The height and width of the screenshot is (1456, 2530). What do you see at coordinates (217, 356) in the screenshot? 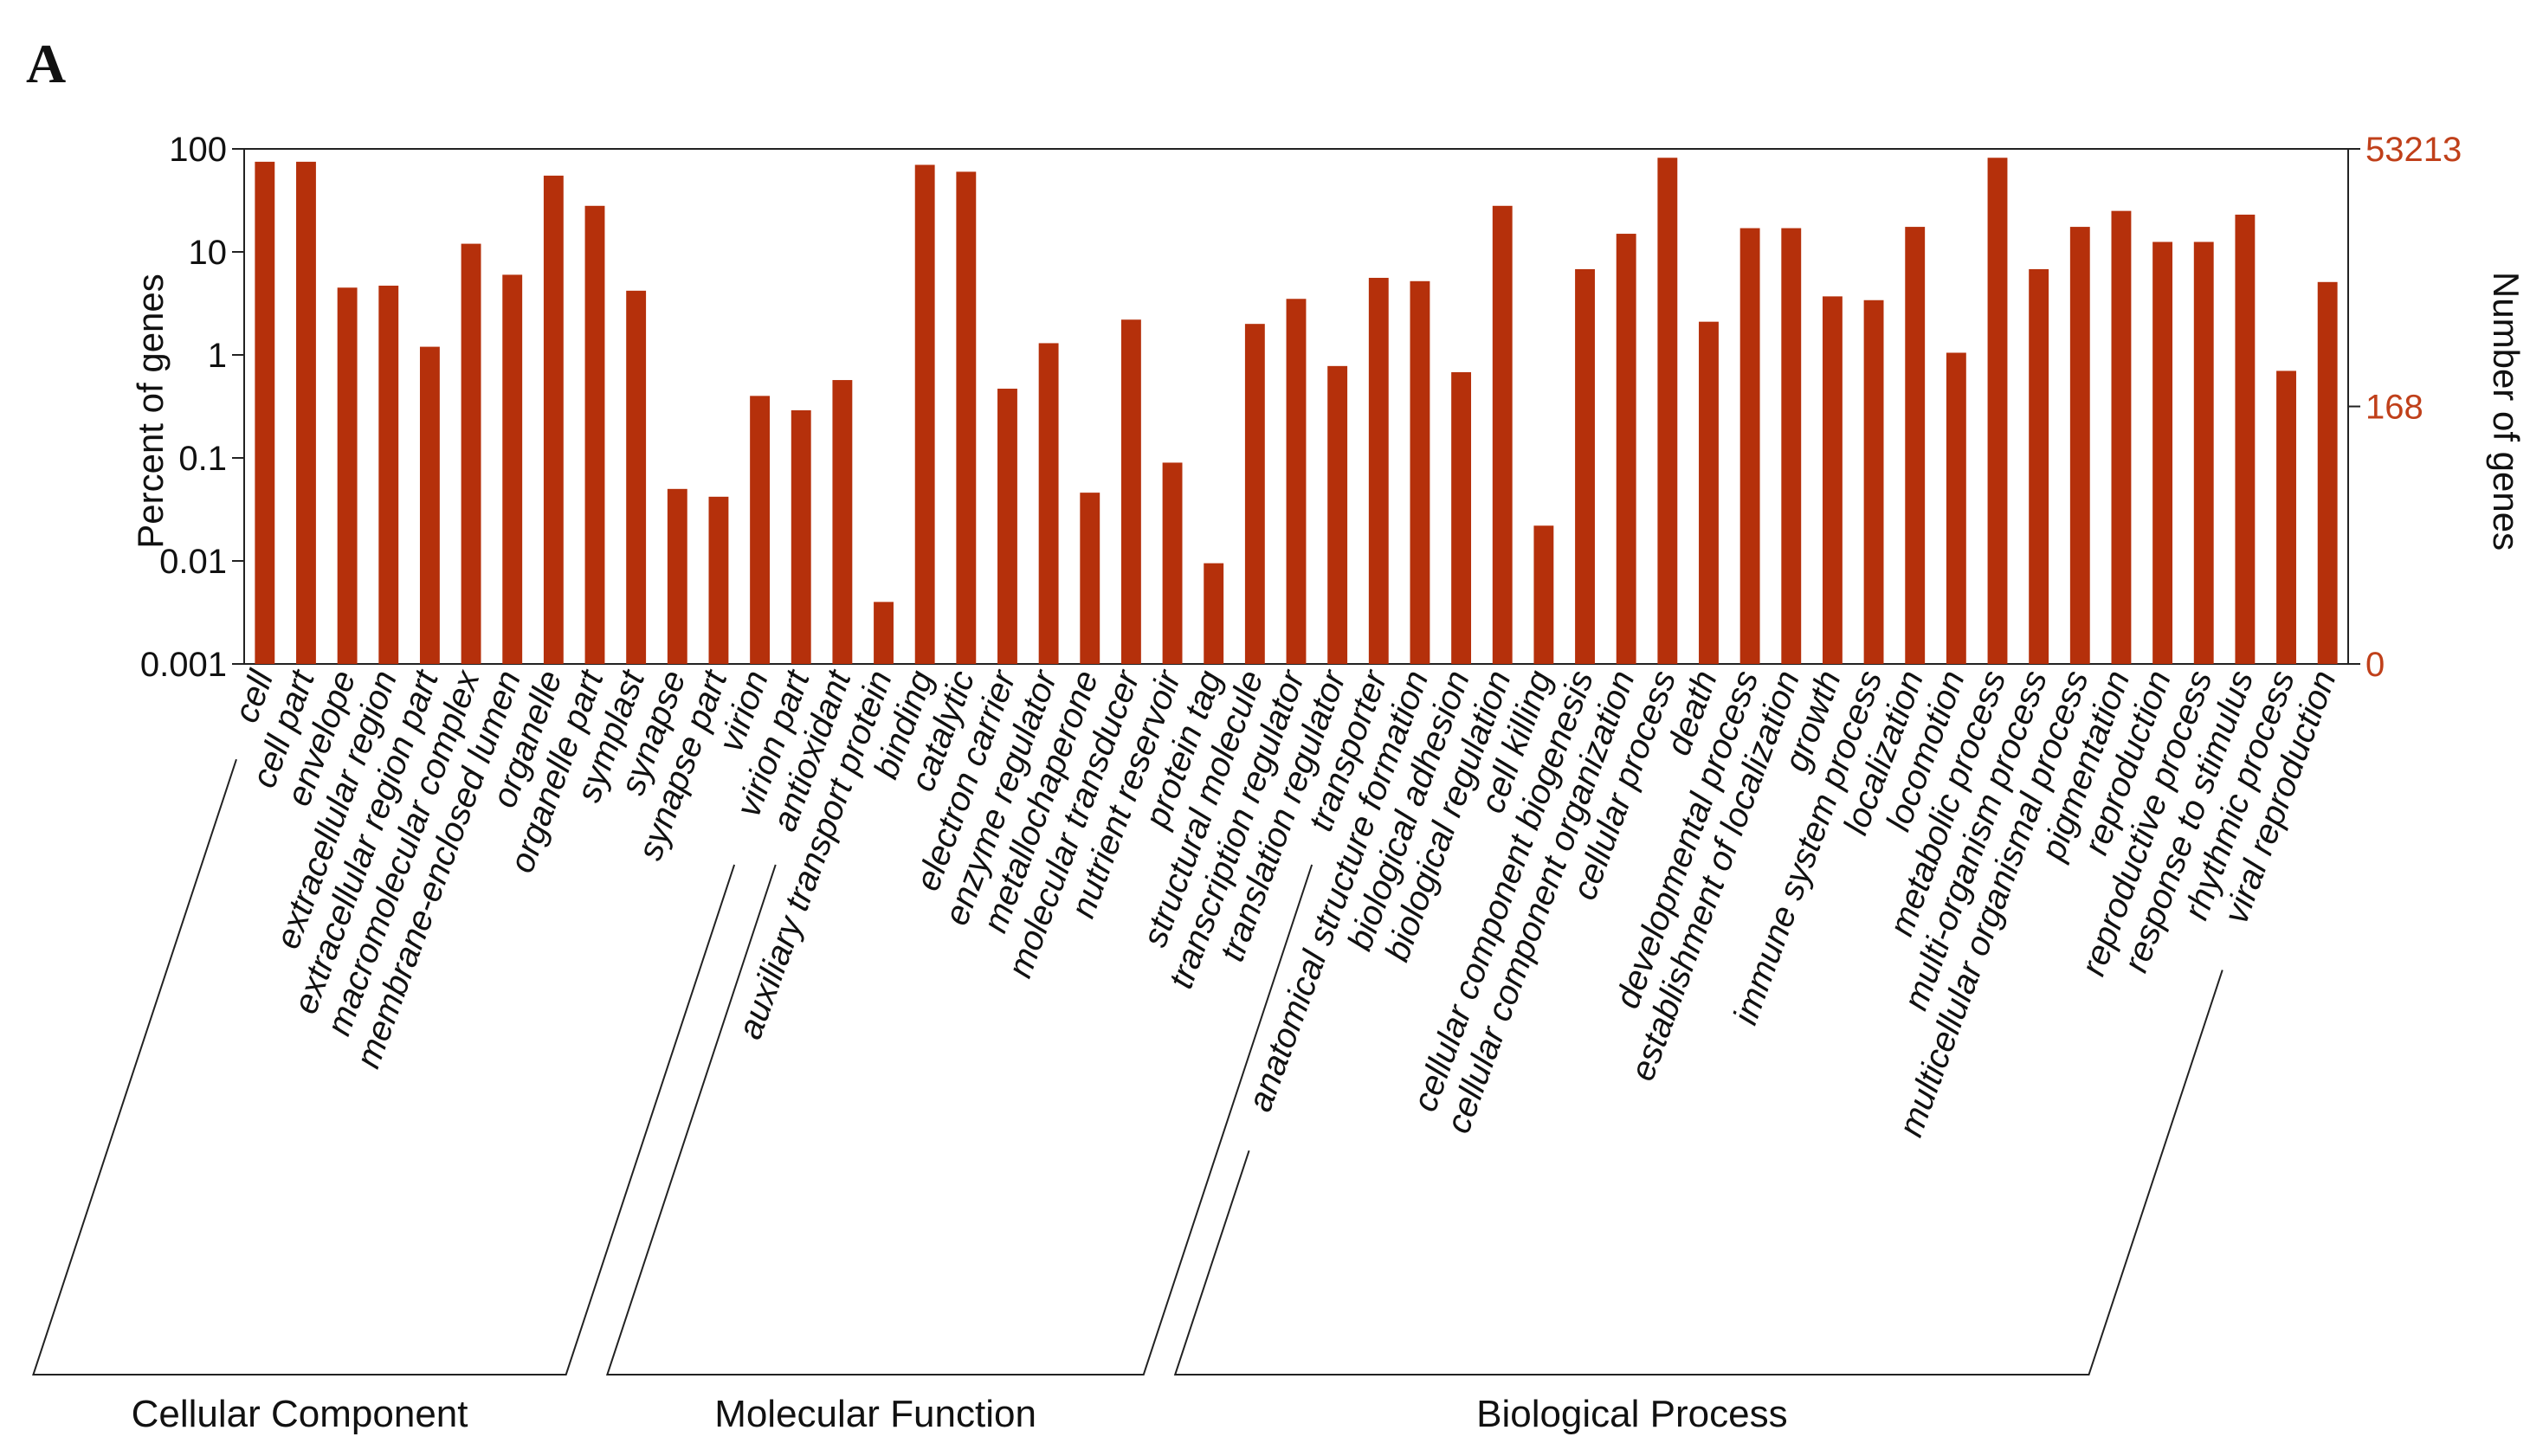
I see `y-tick-label: 1` at bounding box center [217, 356].